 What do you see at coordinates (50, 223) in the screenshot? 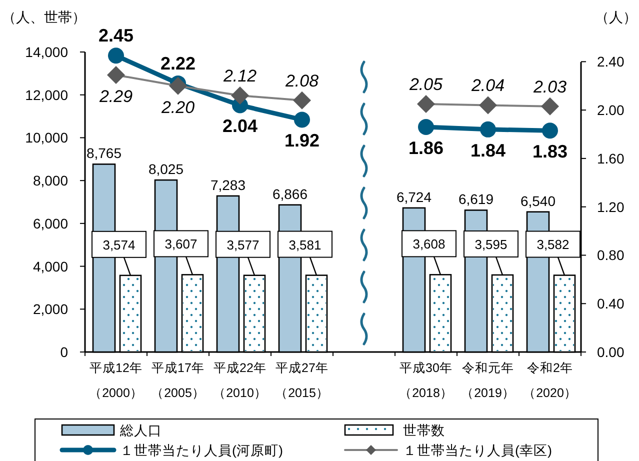
I see `y-tick-label: 6,000` at bounding box center [50, 223].